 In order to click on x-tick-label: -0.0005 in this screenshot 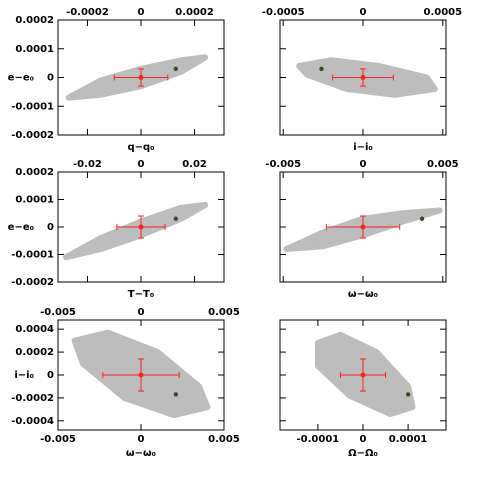, I will do `click(283, 12)`.